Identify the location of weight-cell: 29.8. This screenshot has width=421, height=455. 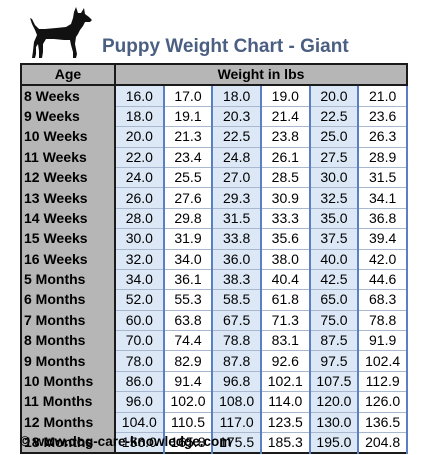
(188, 219).